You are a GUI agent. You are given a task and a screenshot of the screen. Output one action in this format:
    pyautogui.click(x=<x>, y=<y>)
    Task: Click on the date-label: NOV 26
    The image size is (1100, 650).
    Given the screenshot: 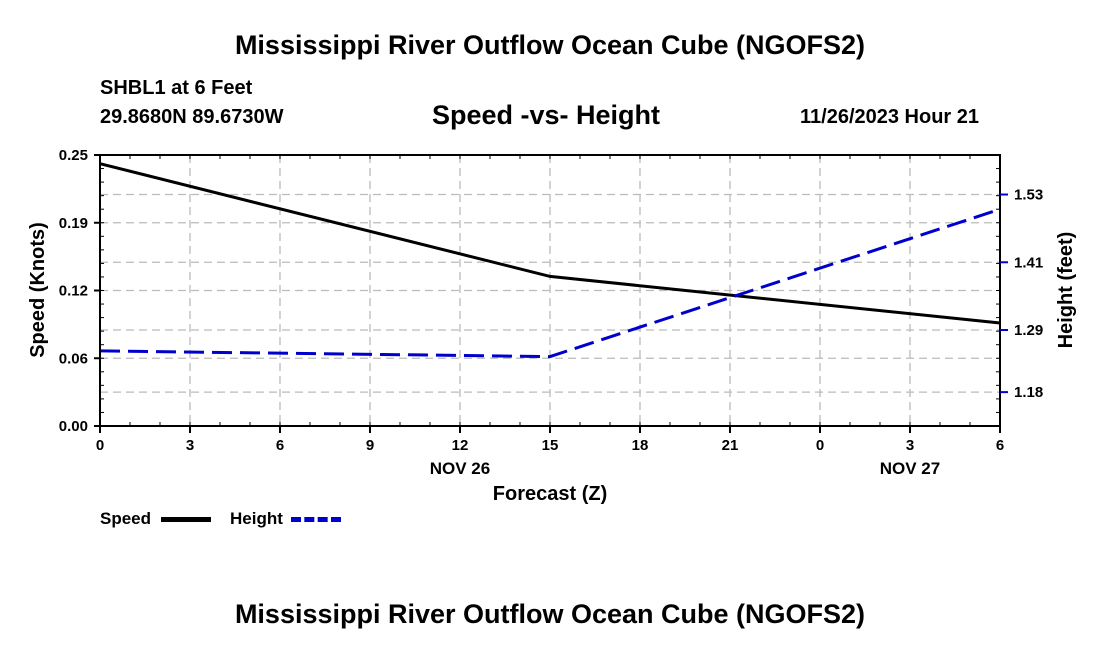 What is the action you would take?
    pyautogui.click(x=460, y=468)
    